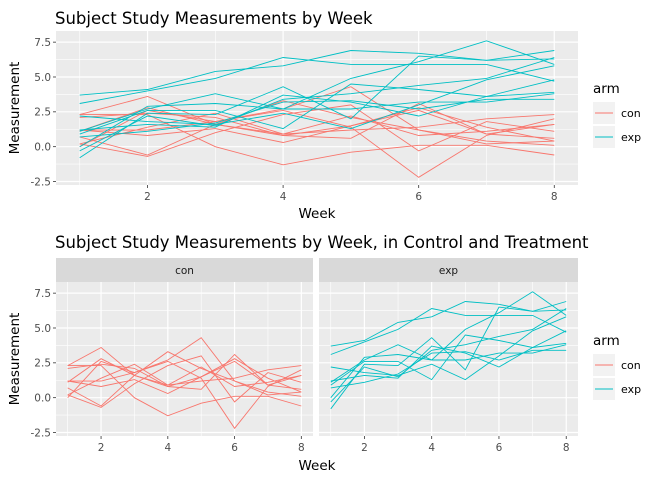  Describe the element at coordinates (42, 43) in the screenshot. I see `top-y-tick-label: 7.5` at that location.